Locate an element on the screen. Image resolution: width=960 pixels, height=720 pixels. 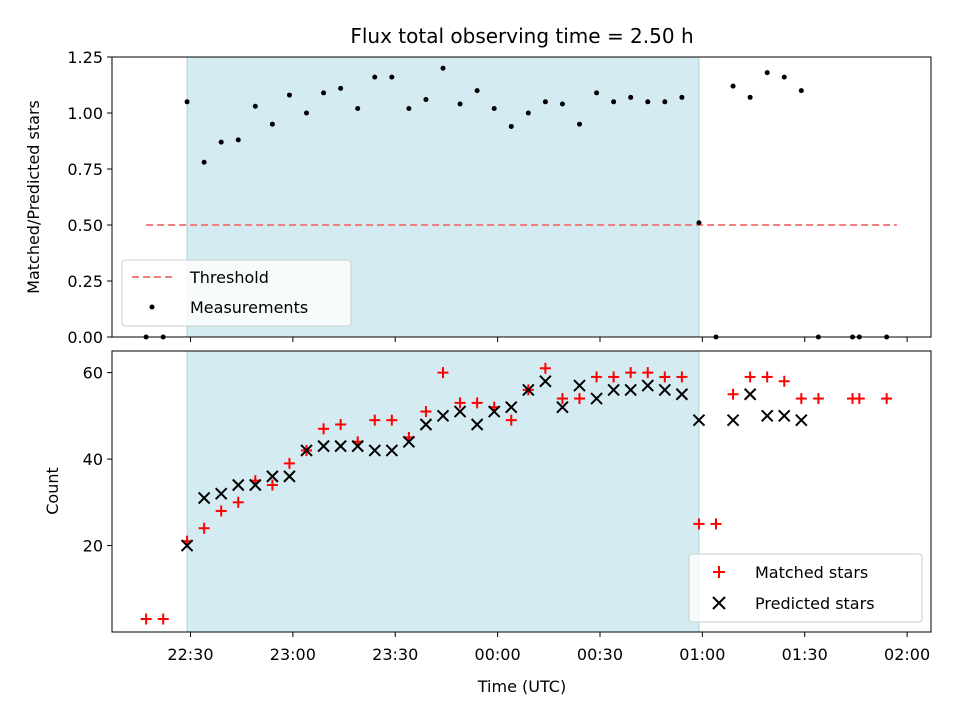
bottom-y-axis-label: Count is located at coordinates (52, 491).